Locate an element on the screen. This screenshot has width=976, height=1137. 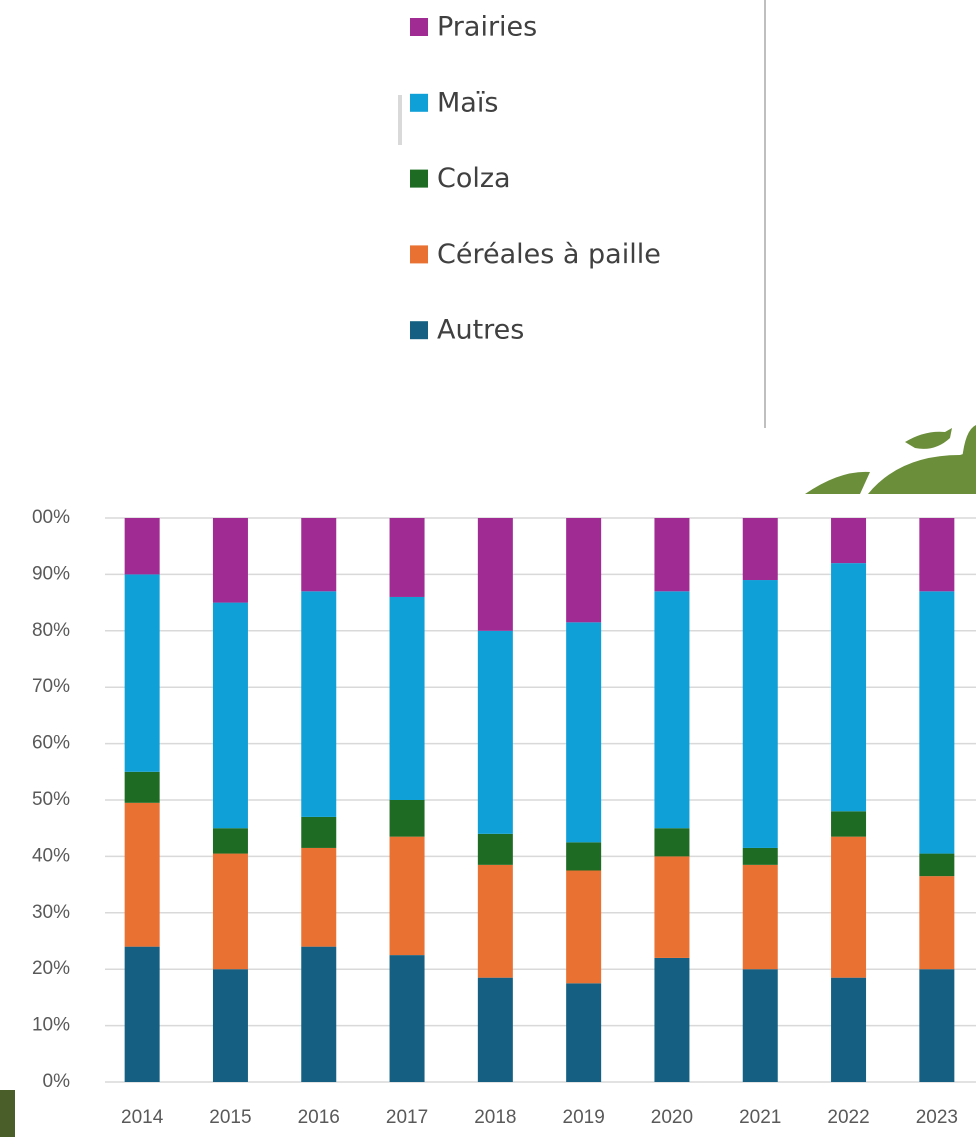
legend-label: Prairies is located at coordinates (487, 27).